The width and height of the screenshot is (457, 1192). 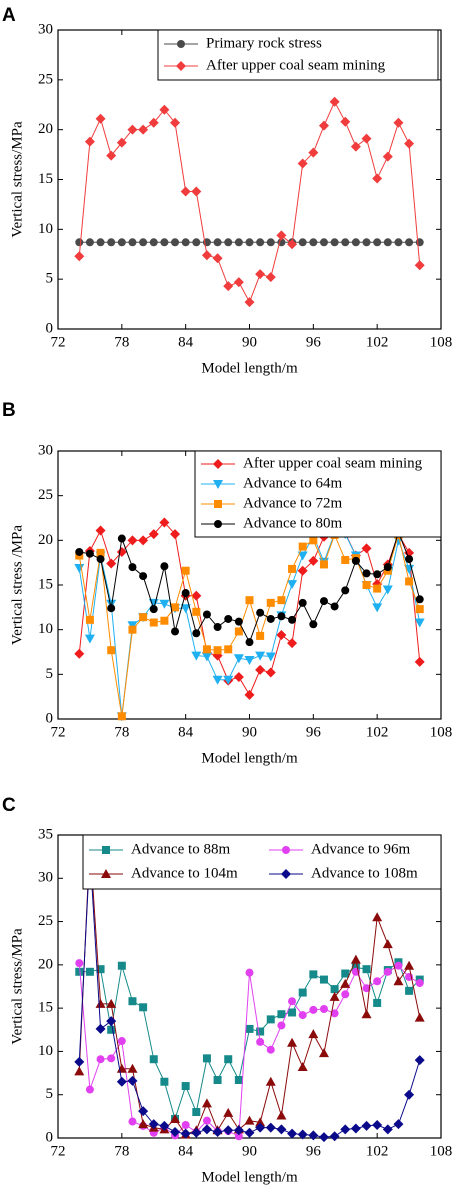 What do you see at coordinates (45, 1008) in the screenshot?
I see `y-tick-label: 15` at bounding box center [45, 1008].